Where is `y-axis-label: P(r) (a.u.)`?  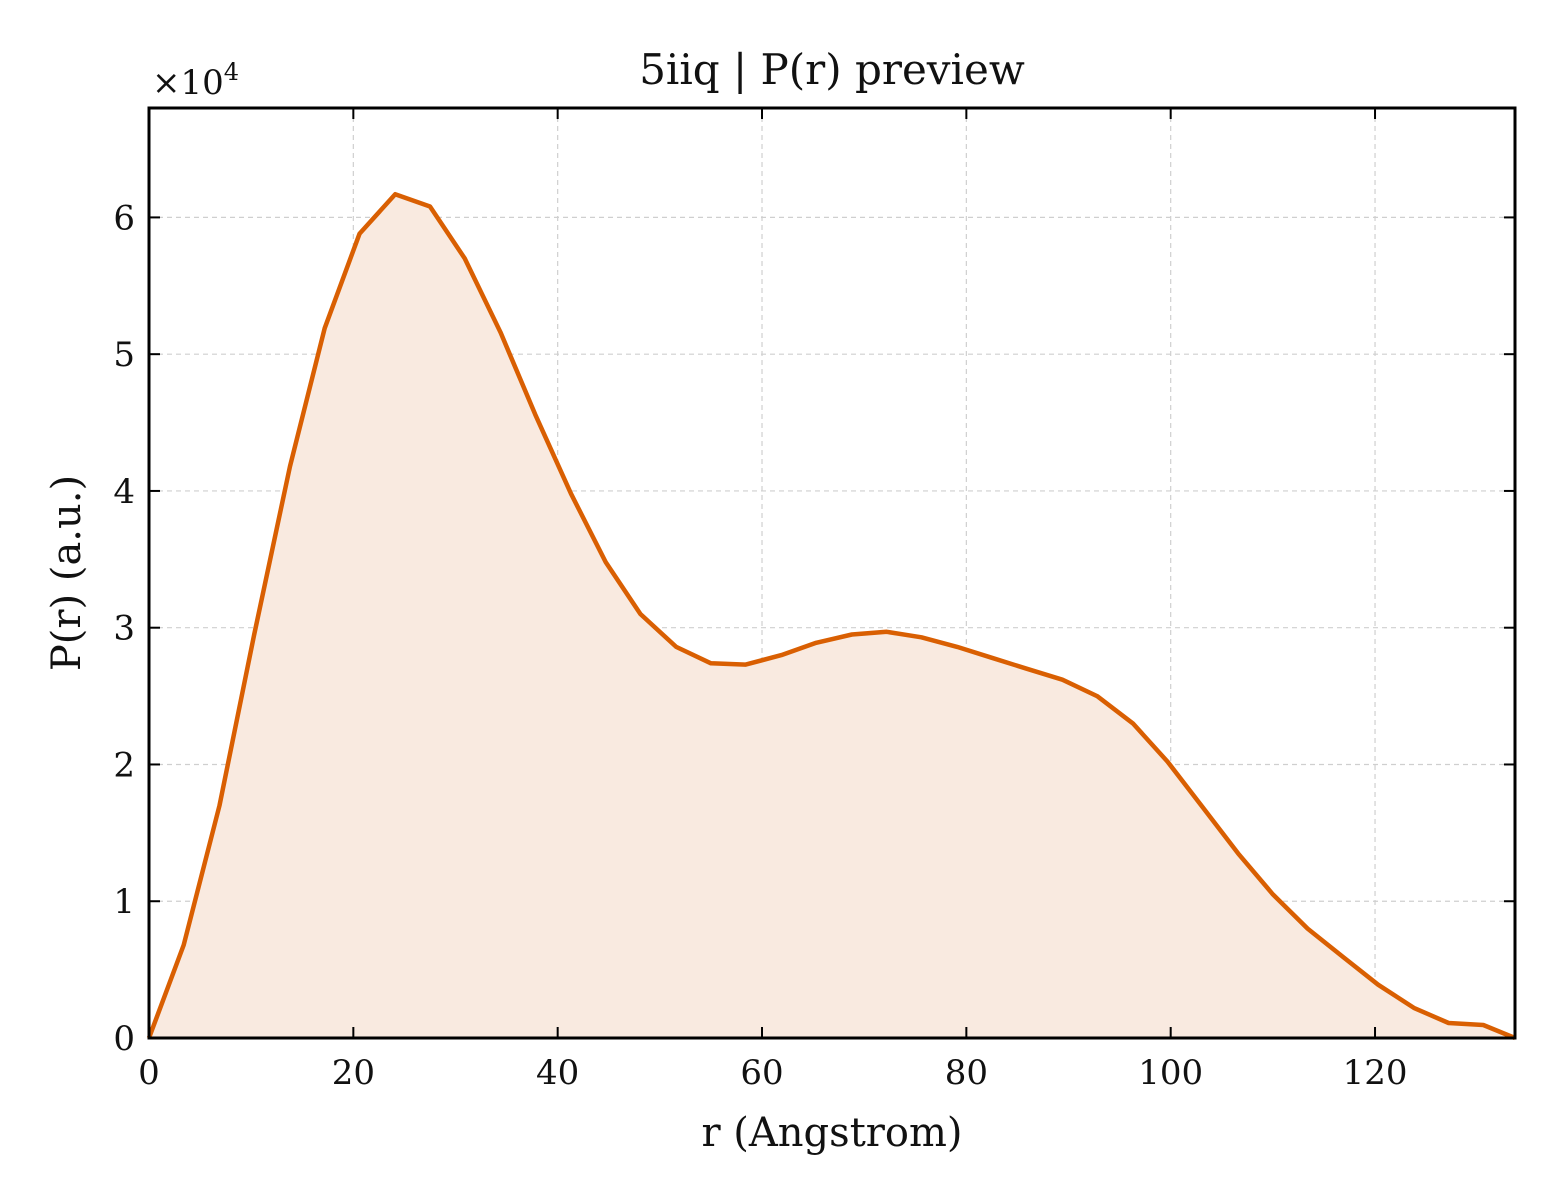
y-axis-label: P(r) (a.u.) is located at coordinates (67, 573).